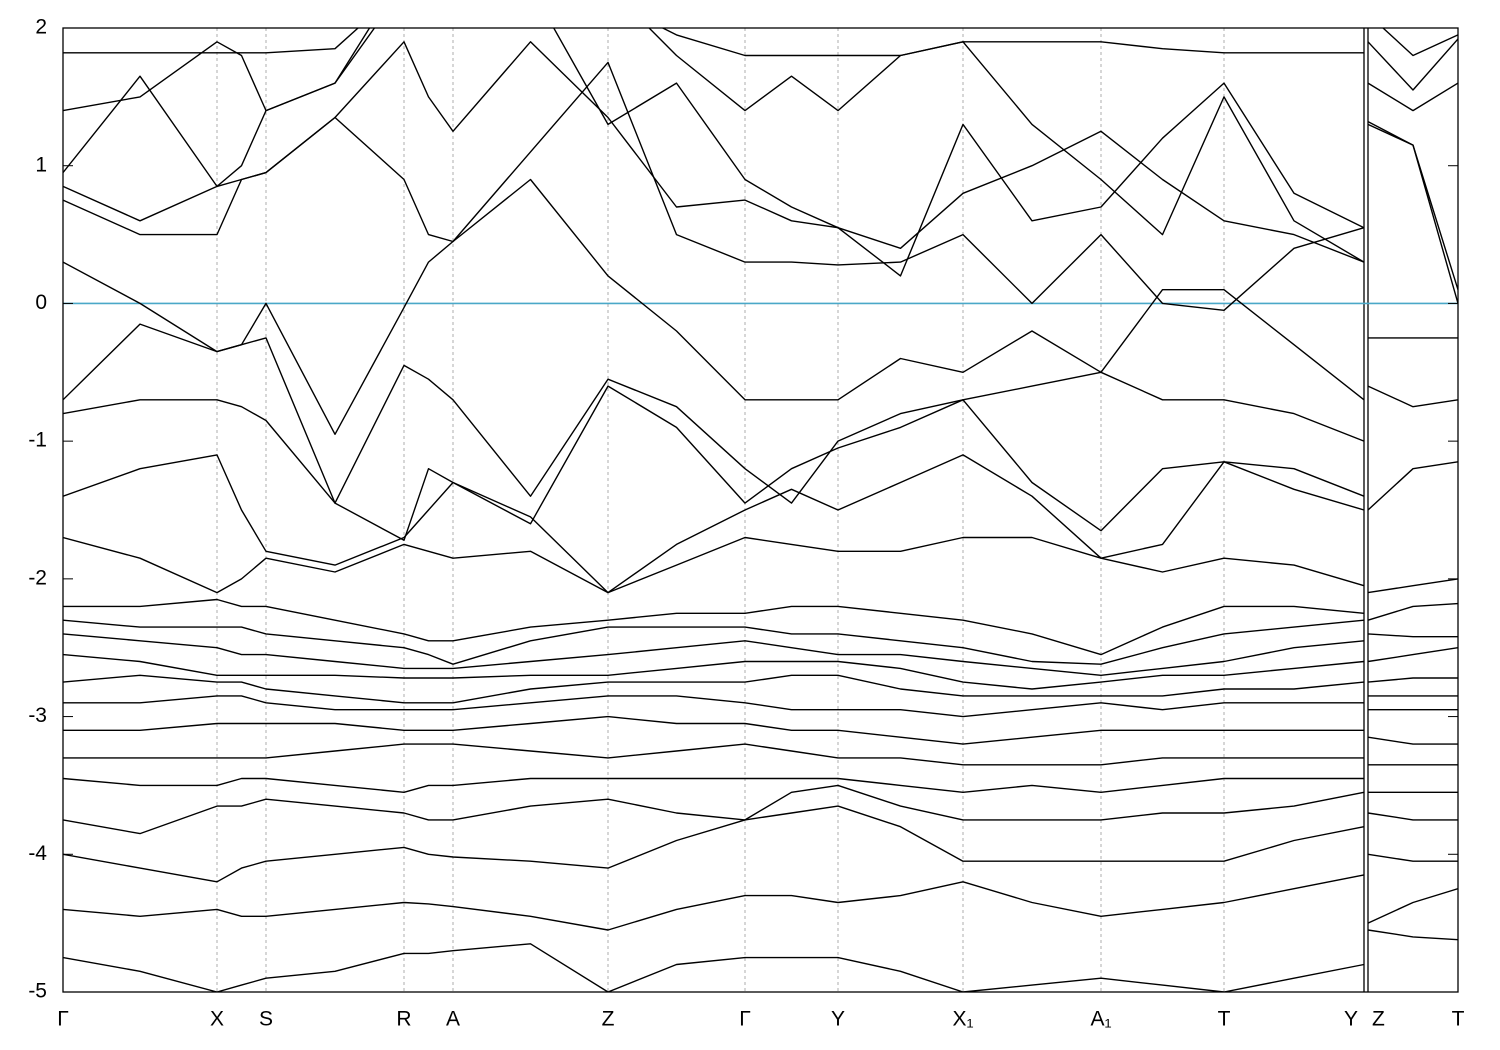 The image size is (1500, 1050). Describe the element at coordinates (962, 1019) in the screenshot. I see `x-tick-label: X₁` at that location.